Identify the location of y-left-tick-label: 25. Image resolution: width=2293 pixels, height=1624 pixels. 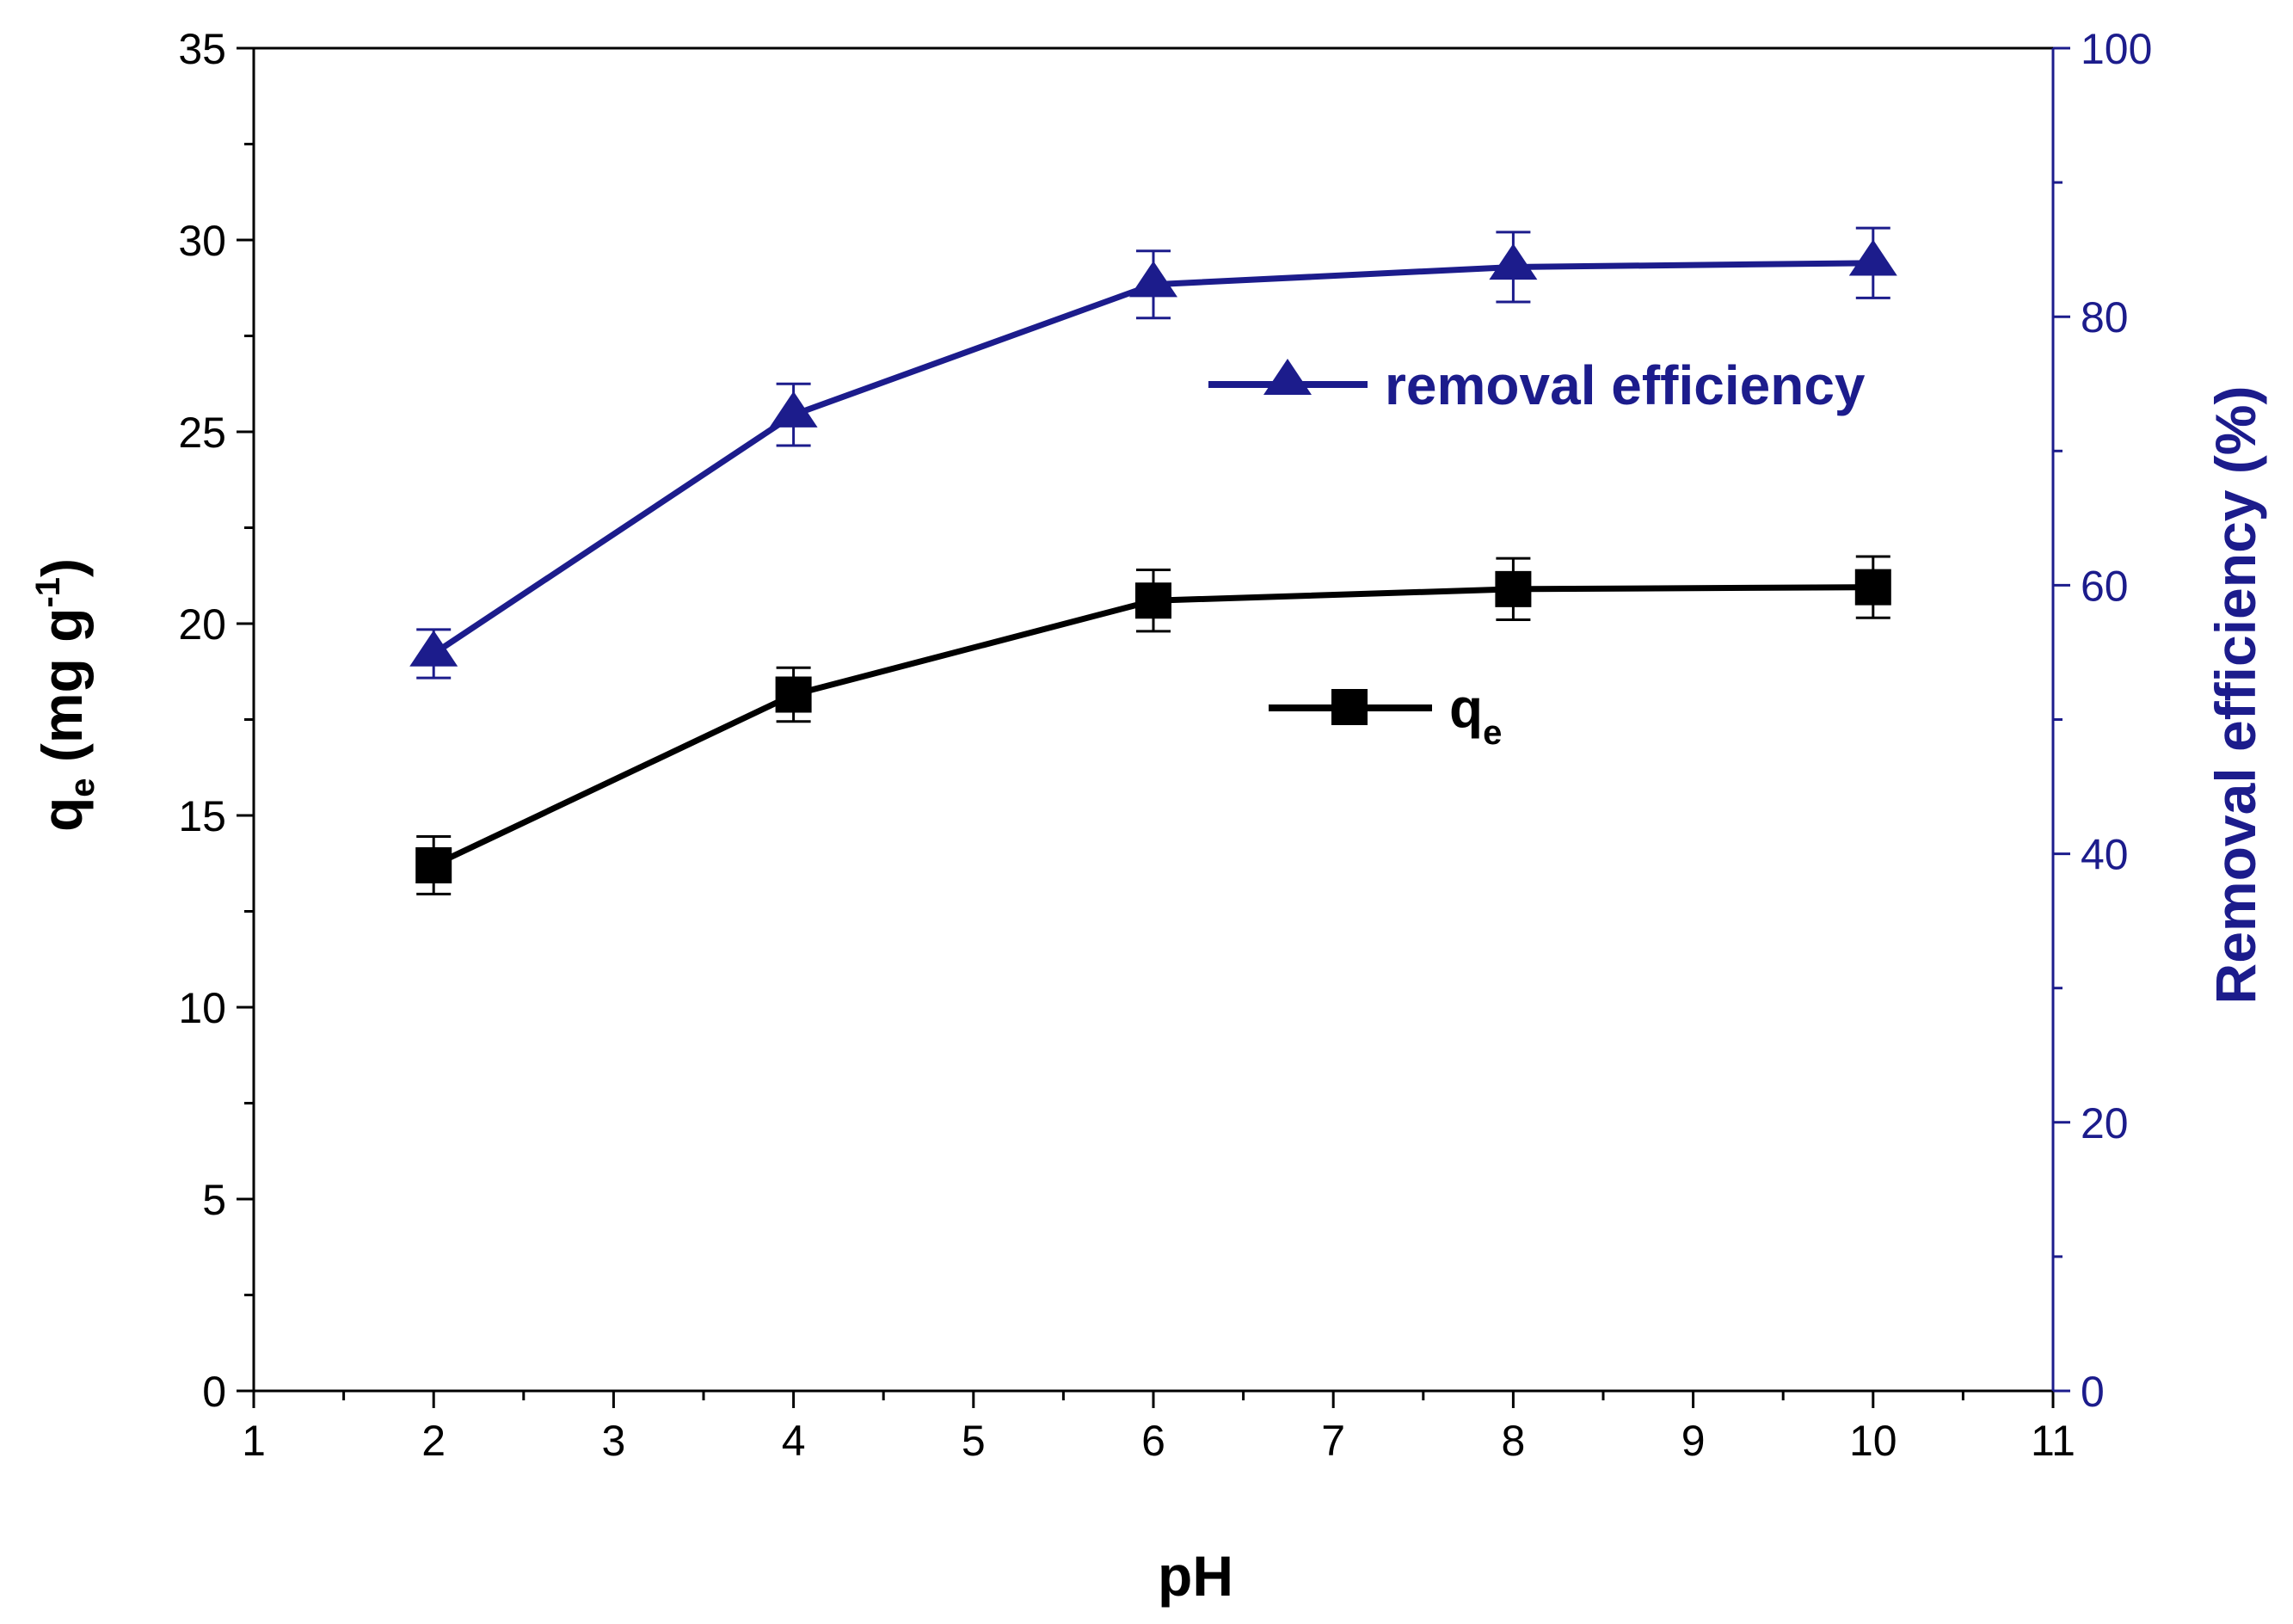
(202, 433).